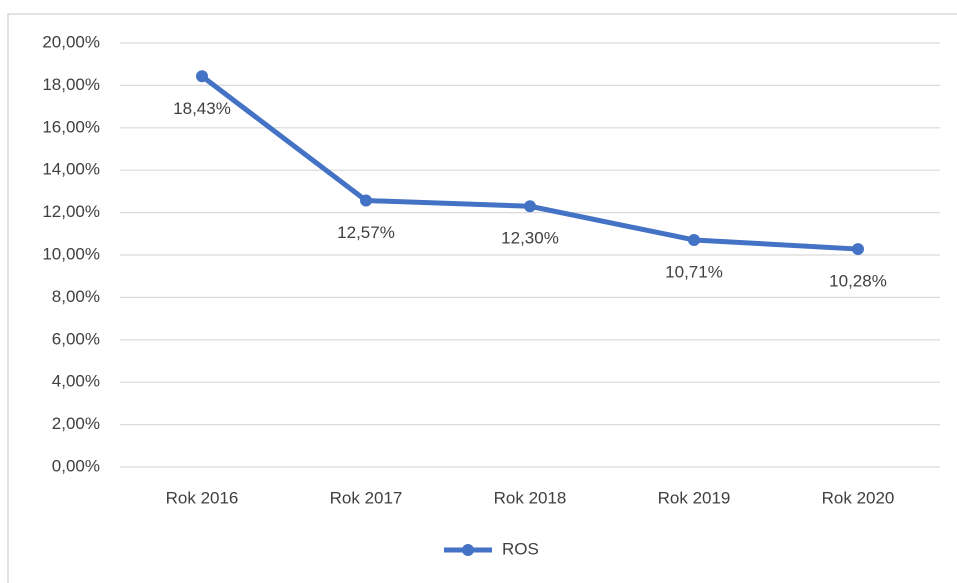 This screenshot has width=957, height=583. Describe the element at coordinates (76, 381) in the screenshot. I see `y-tick-label: 4,00%` at that location.